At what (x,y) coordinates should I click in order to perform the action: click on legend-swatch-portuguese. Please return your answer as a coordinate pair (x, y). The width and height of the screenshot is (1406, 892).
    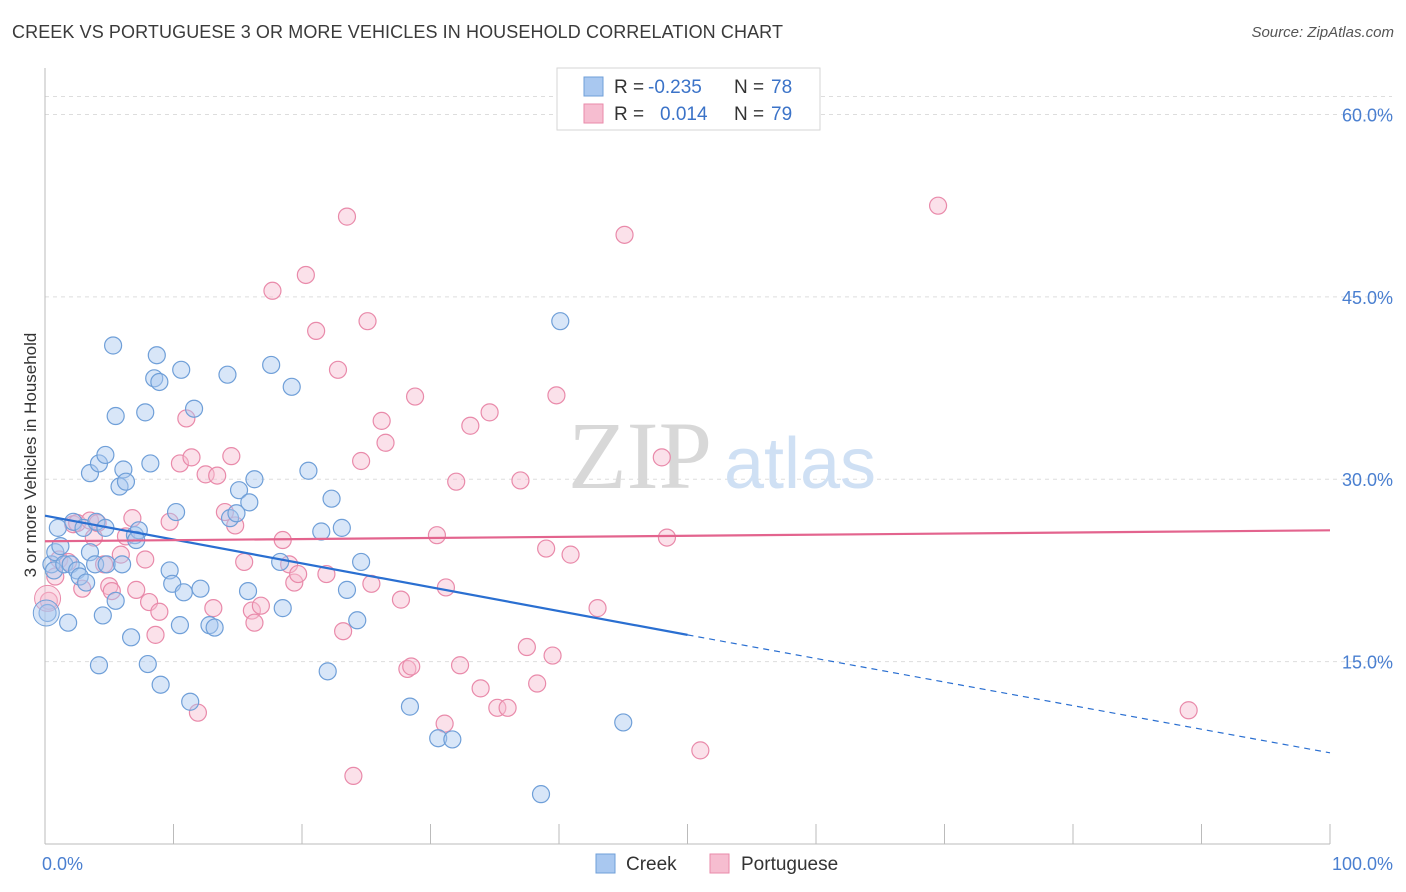
    Looking at the image, I should click on (593, 113).